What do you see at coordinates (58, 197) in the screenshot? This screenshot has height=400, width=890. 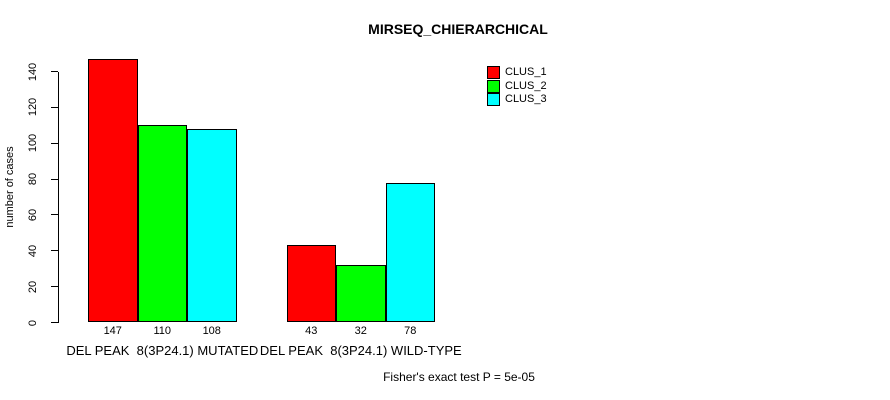 I see `y-axis-line` at bounding box center [58, 197].